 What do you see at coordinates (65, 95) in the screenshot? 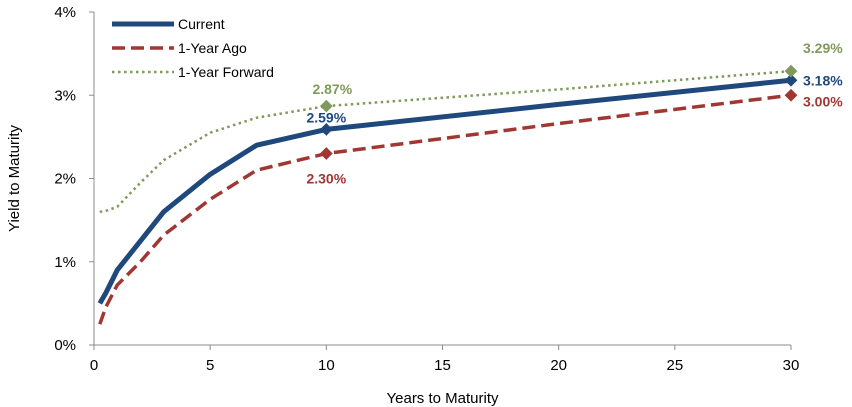
I see `y-tick-label: 3%` at bounding box center [65, 95].